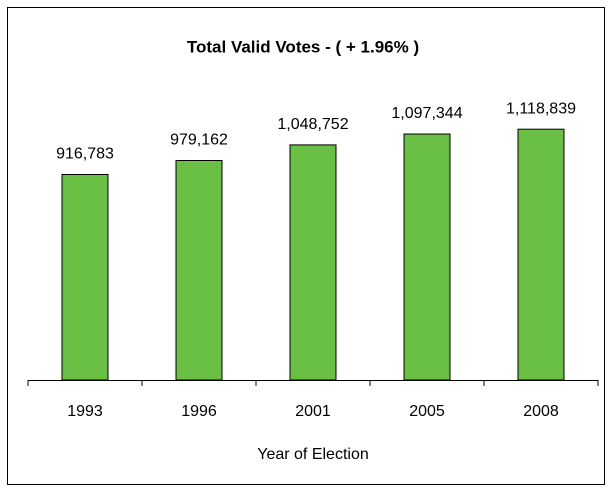 Image resolution: width=612 pixels, height=491 pixels. Describe the element at coordinates (85, 154) in the screenshot. I see `data-label: 916,783` at that location.